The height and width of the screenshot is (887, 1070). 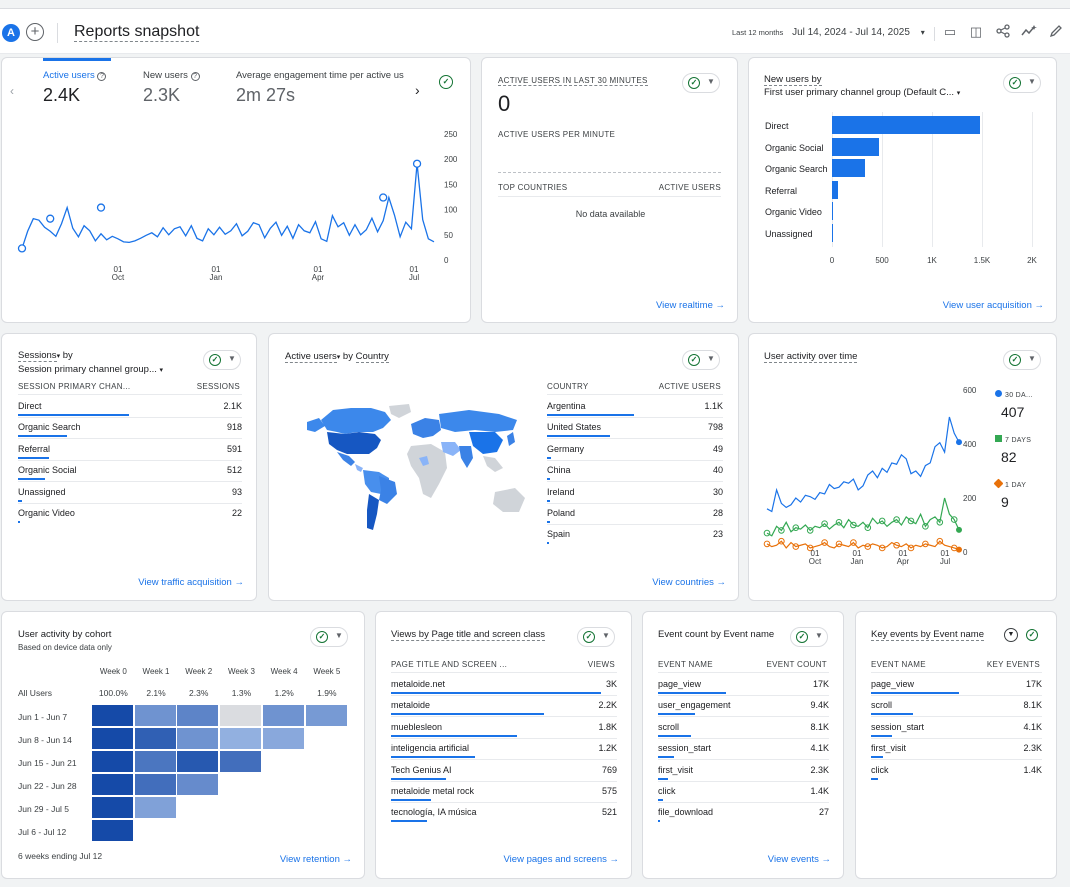 What do you see at coordinates (793, 212) in the screenshot?
I see `category-label: Organic Video` at bounding box center [793, 212].